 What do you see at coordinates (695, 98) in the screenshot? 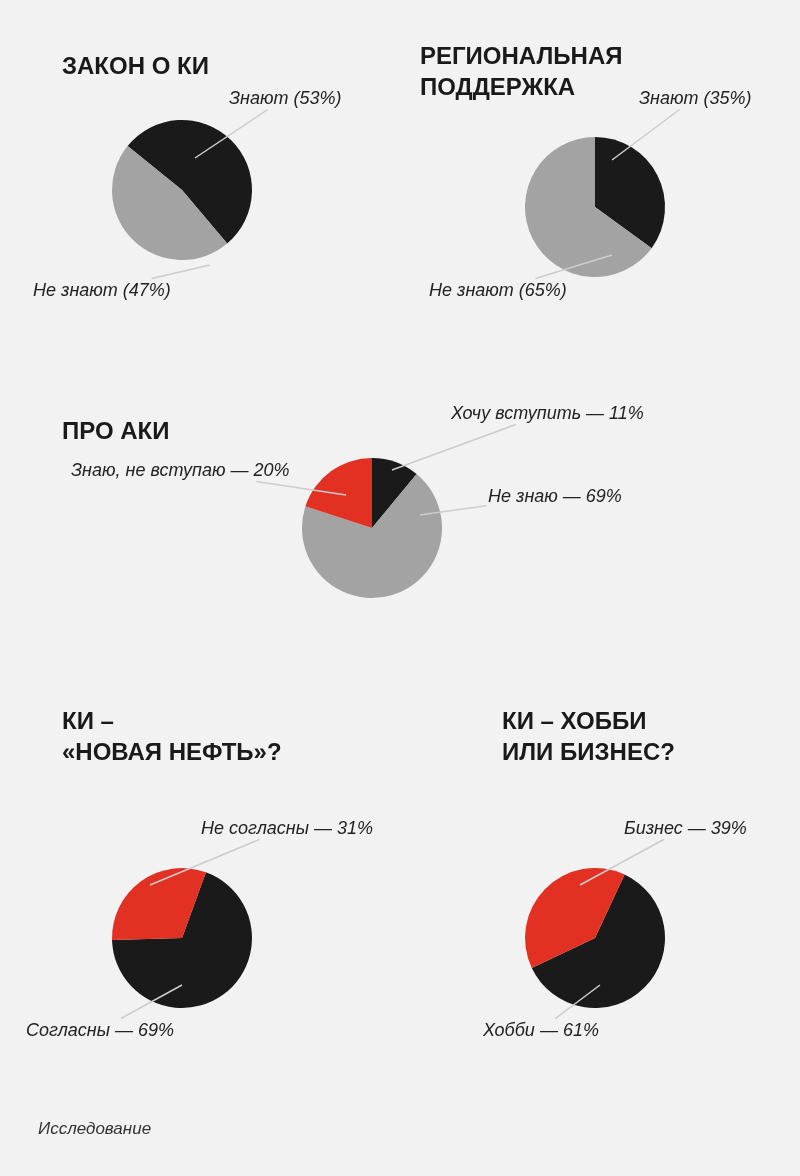
I see `slice-label: Знают (35%)` at bounding box center [695, 98].